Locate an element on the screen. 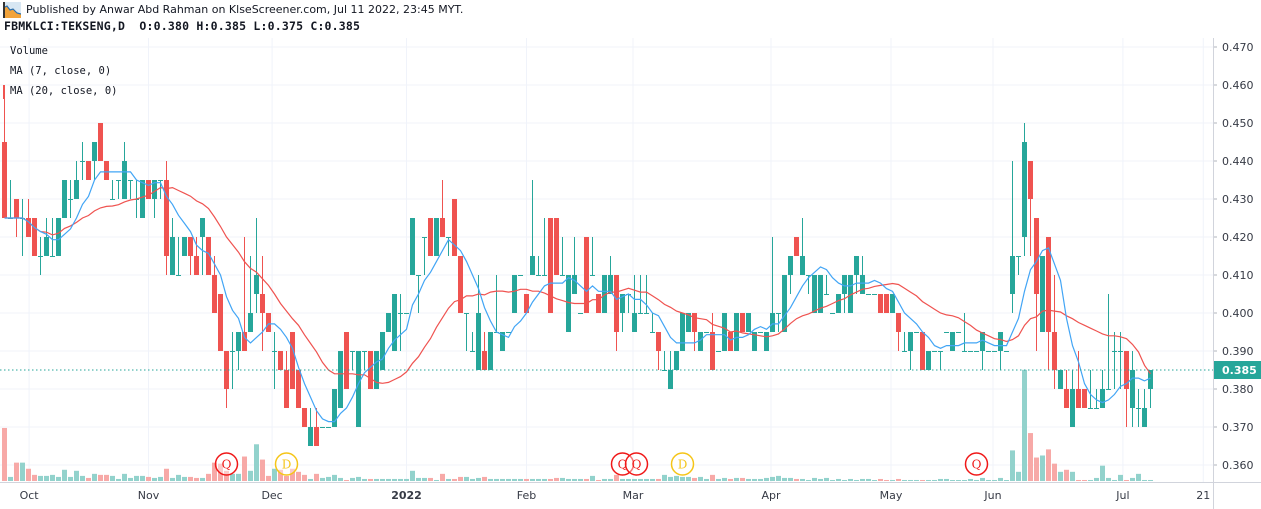 This screenshot has width=1261, height=509. quarterly-report-marker: Q is located at coordinates (976, 464).